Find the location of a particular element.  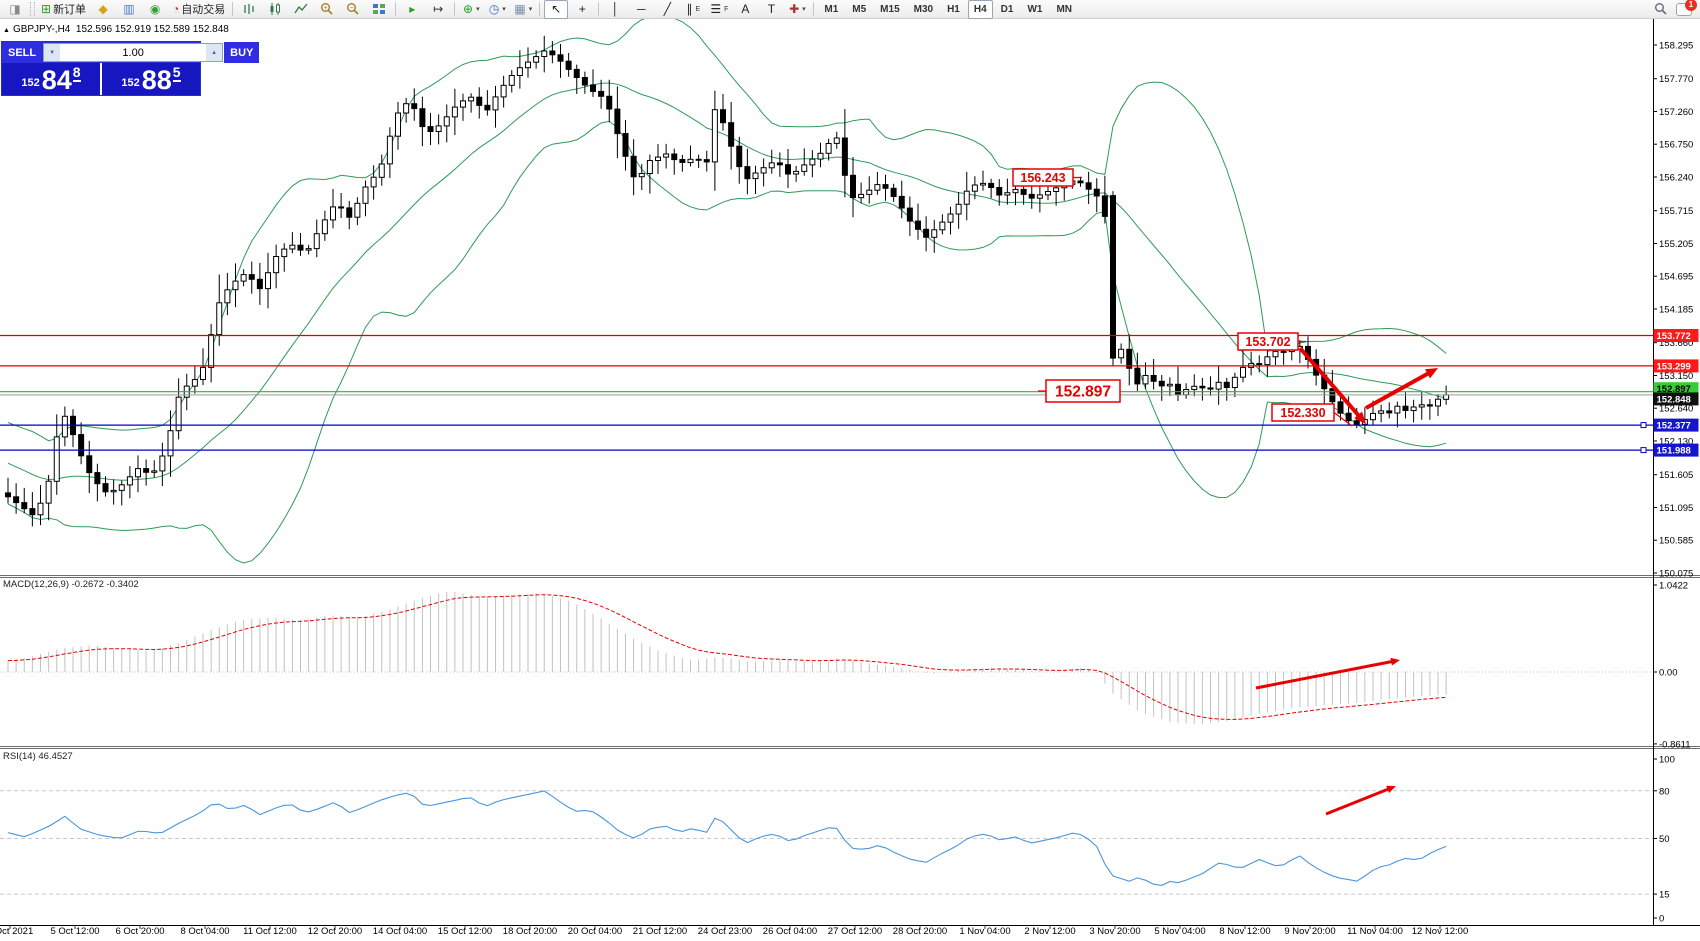

svg-text: 150.075 is located at coordinates (1676, 574).